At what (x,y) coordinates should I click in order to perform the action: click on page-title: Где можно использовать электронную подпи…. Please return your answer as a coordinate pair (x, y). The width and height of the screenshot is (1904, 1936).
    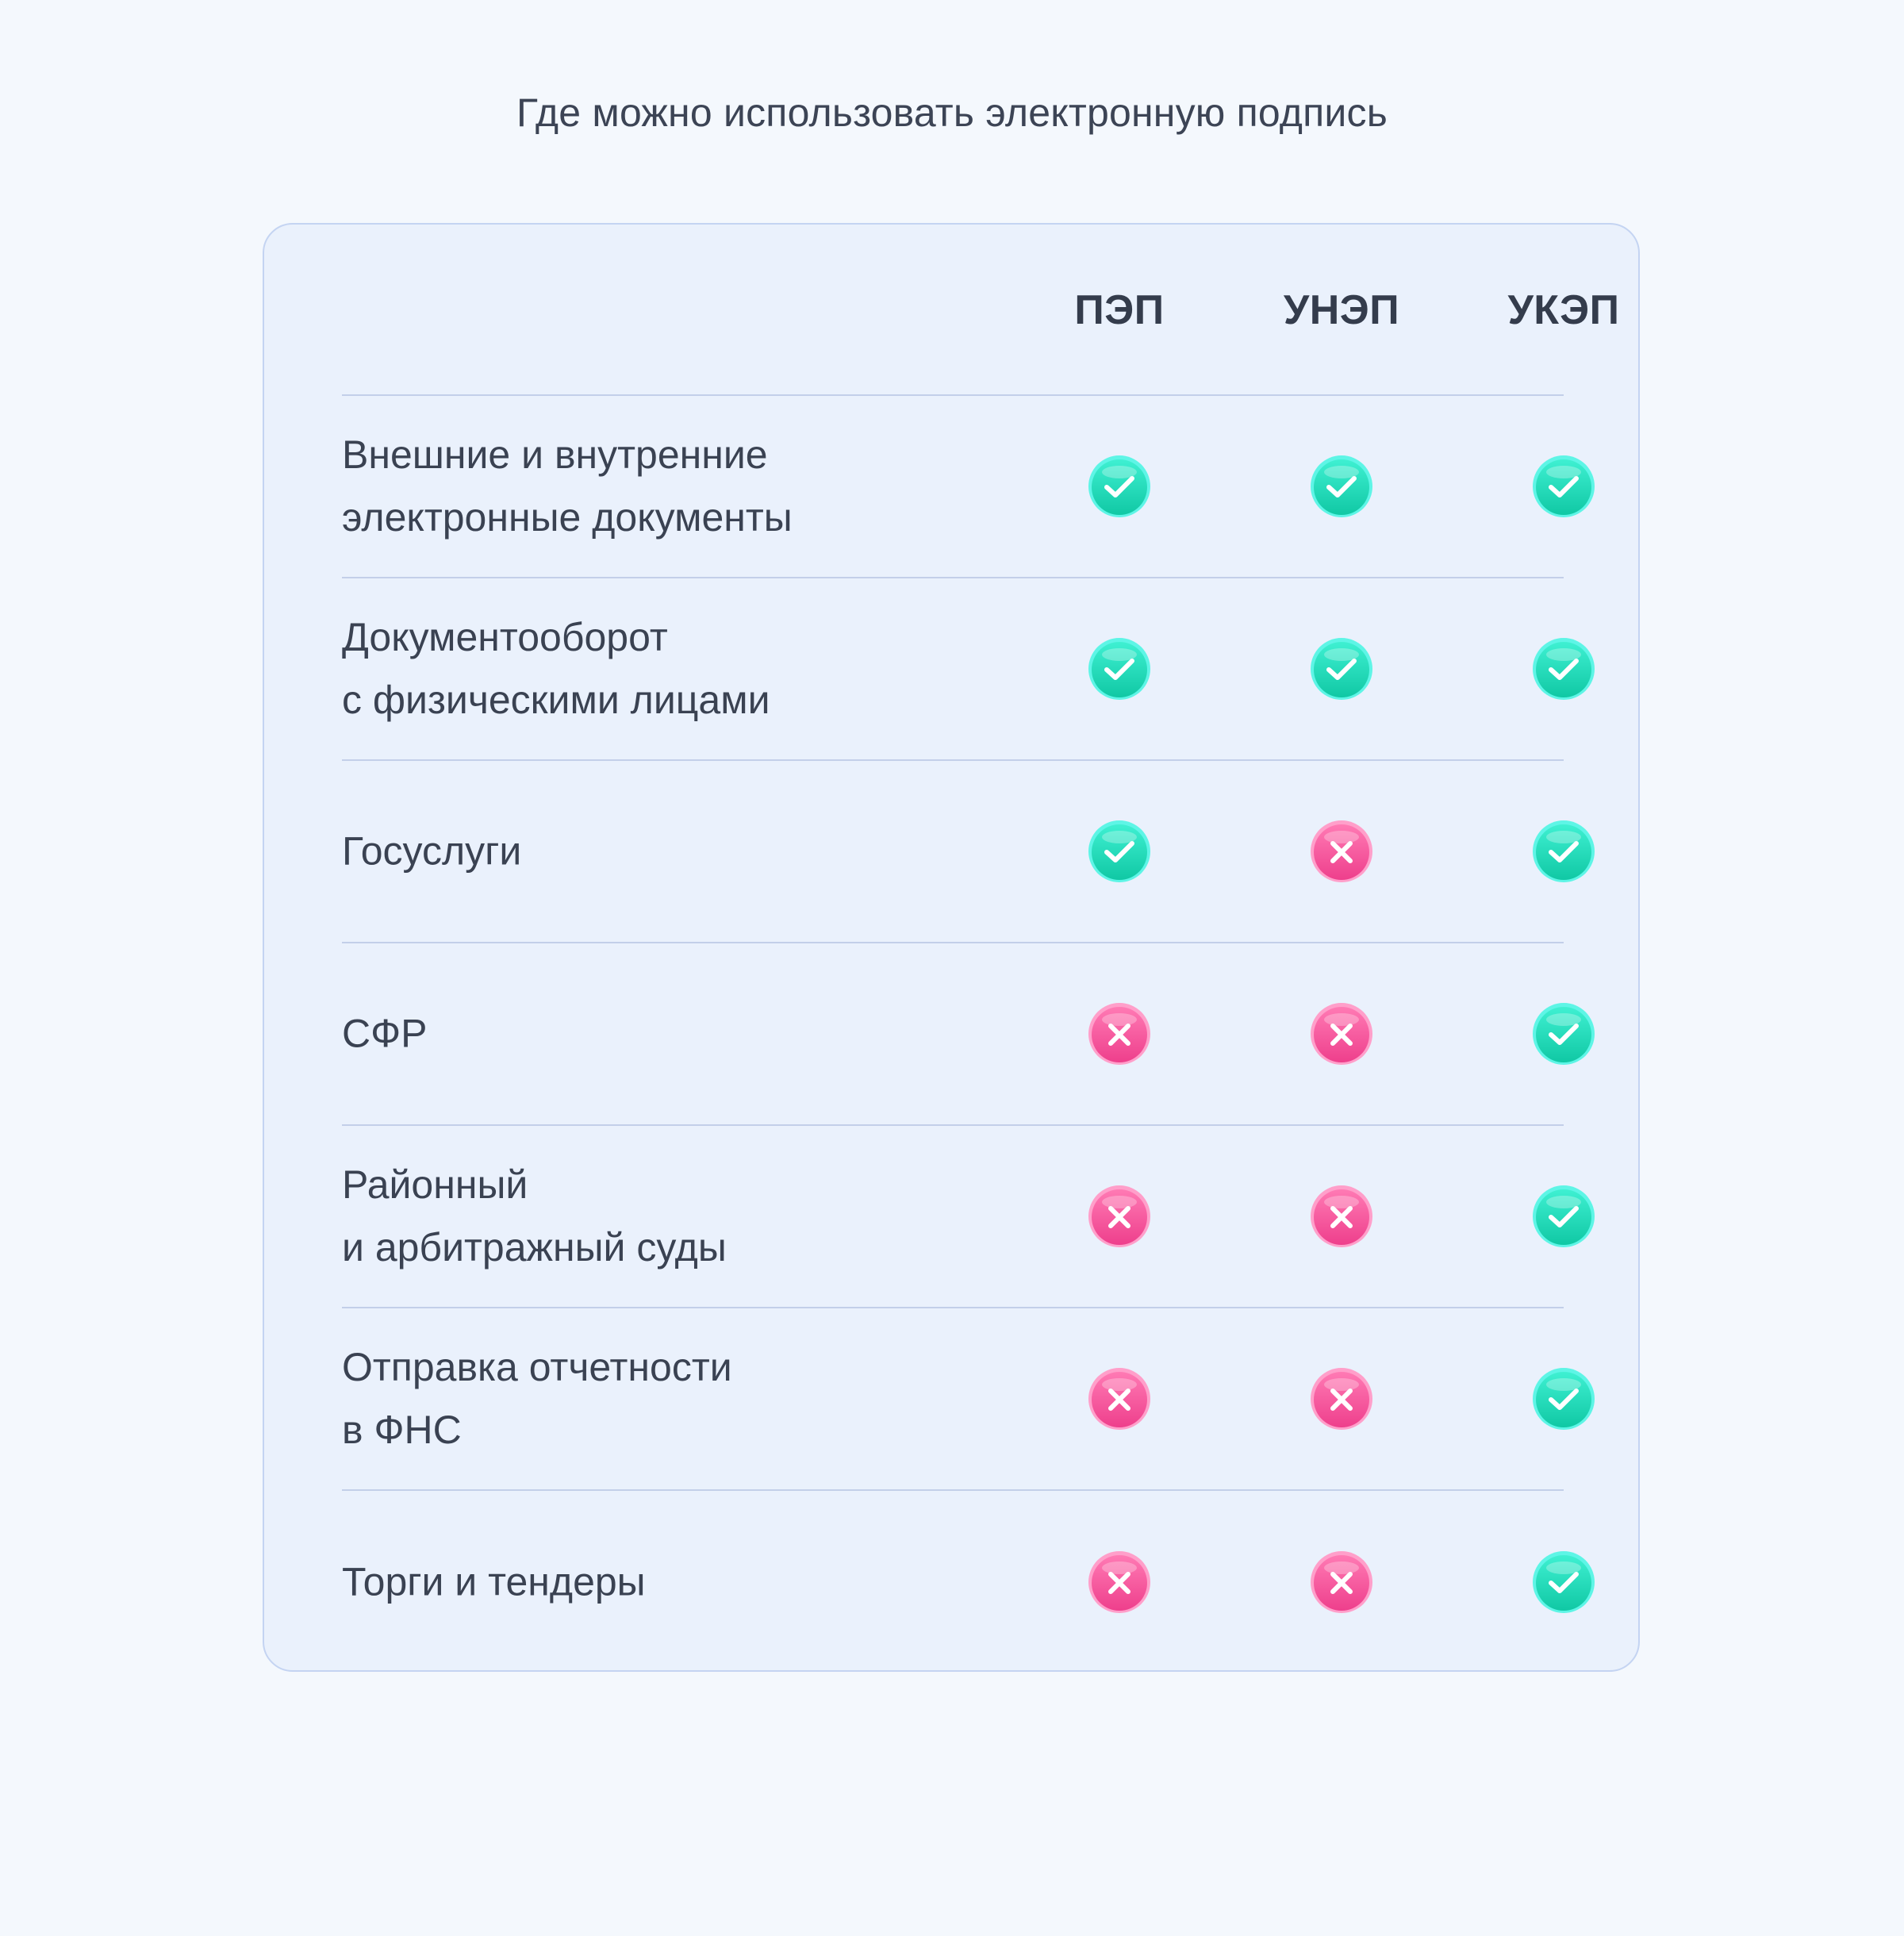
    Looking at the image, I should click on (952, 112).